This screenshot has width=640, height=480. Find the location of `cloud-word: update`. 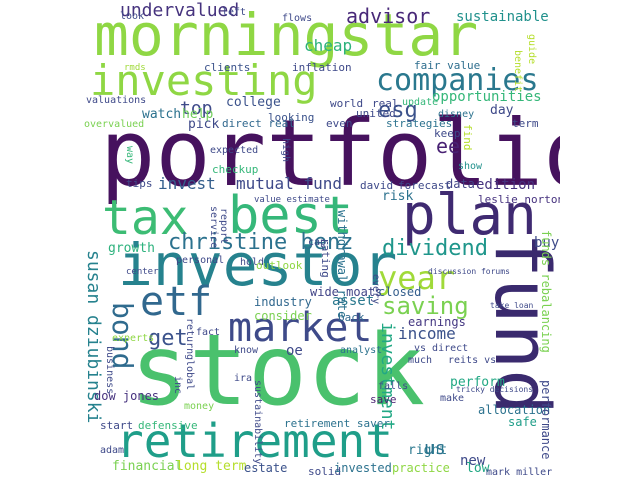

cloud-word: update is located at coordinates (420, 102).